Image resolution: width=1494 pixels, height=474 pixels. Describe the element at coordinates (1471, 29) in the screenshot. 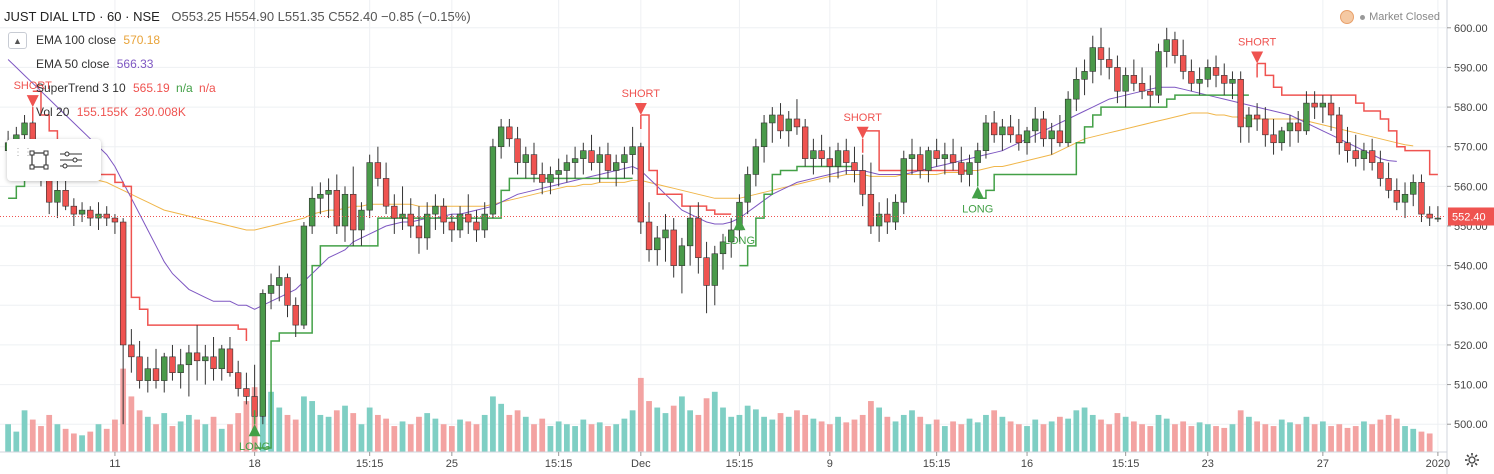

I see `y-tick-label: 600.00` at that location.